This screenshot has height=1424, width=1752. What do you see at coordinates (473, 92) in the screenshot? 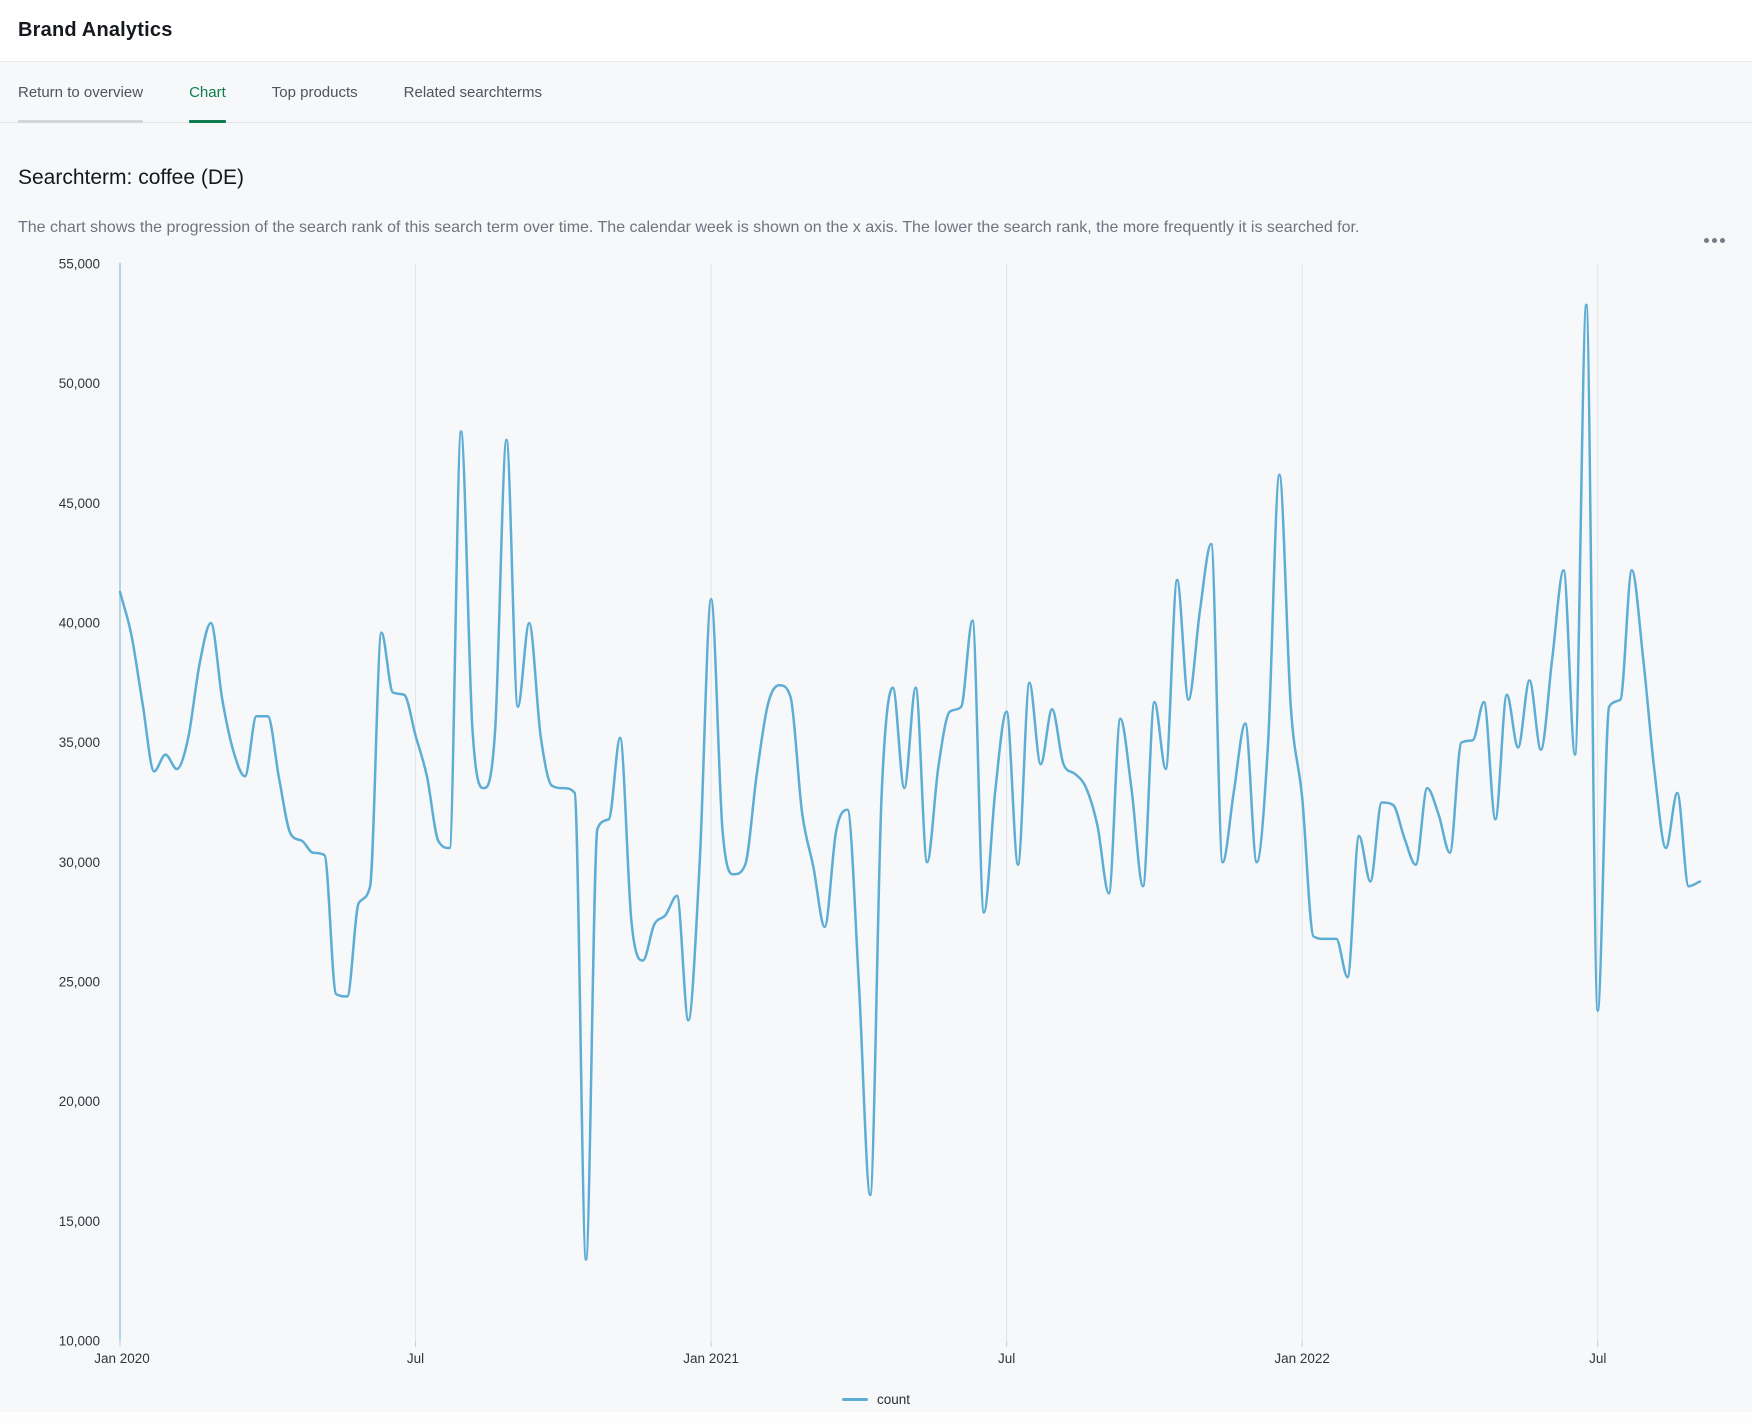
I see `tab-related-searchterms: Related searchterms` at bounding box center [473, 92].